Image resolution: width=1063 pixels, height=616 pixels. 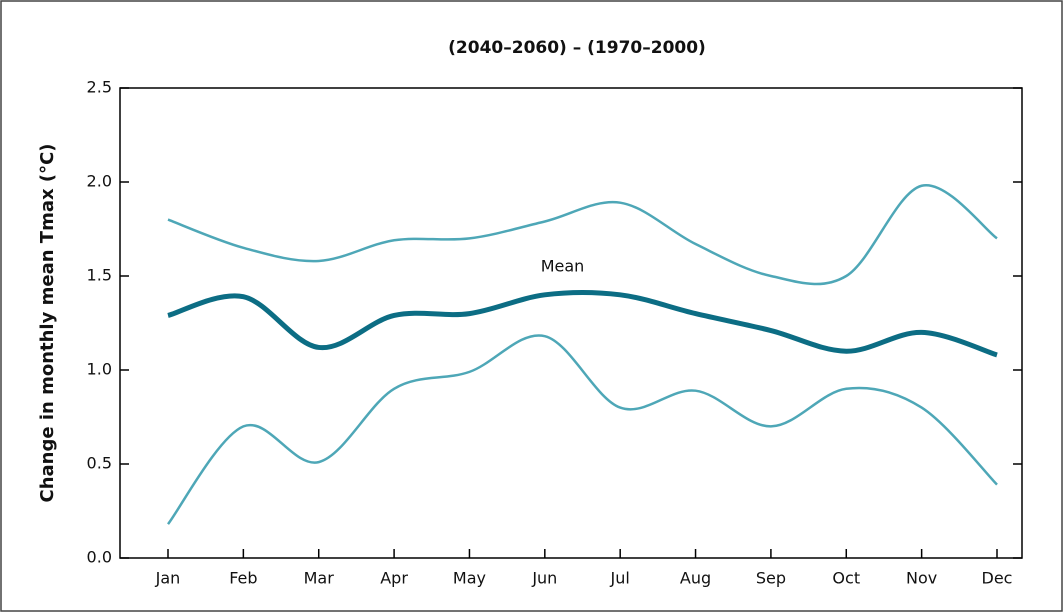 I want to click on x-tick-label: Mar, so click(x=319, y=578).